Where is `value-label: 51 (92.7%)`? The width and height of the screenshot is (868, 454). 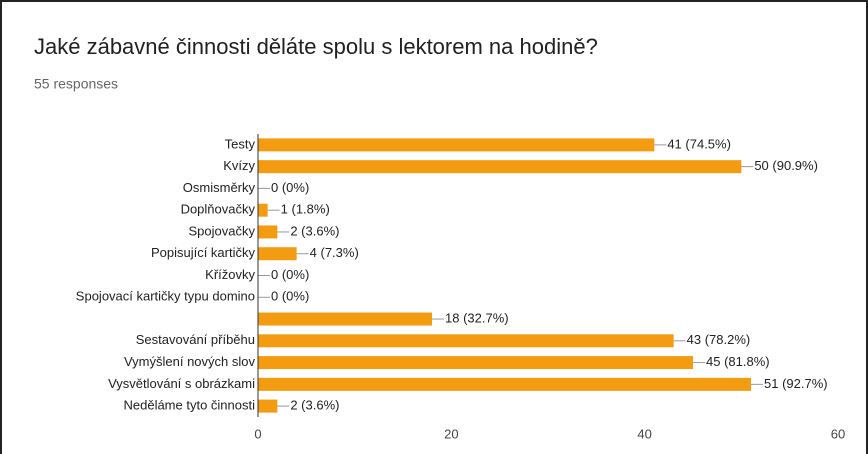
value-label: 51 (92.7%) is located at coordinates (796, 383).